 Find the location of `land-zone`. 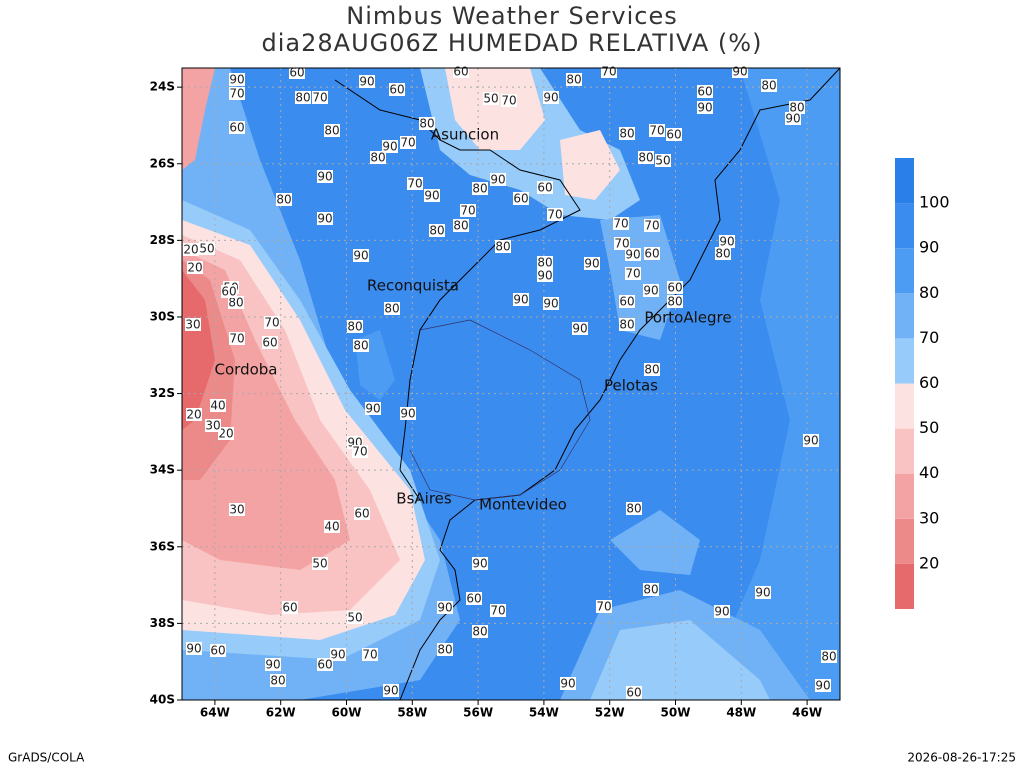

land-zone is located at coordinates (198, 350).